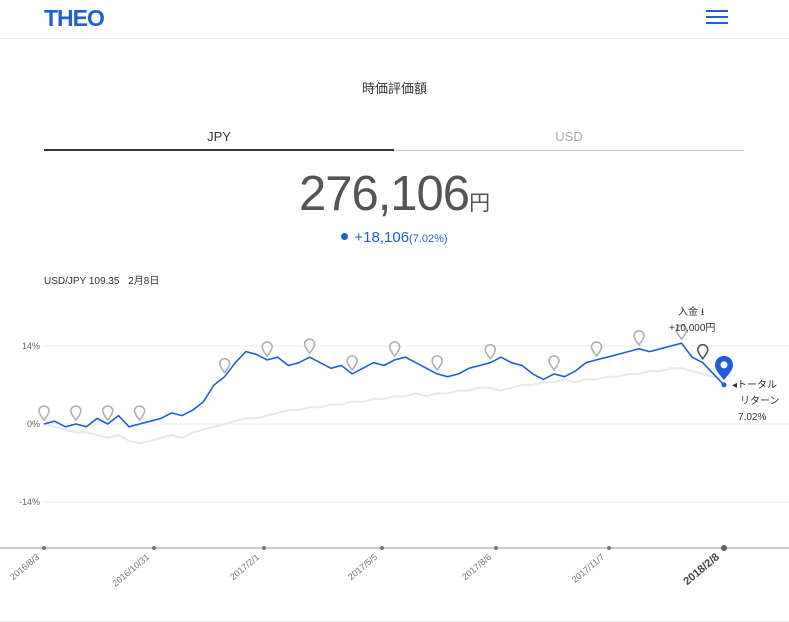 The height and width of the screenshot is (622, 789). What do you see at coordinates (244, 567) in the screenshot?
I see `x-tick-label: 2017/2/1` at bounding box center [244, 567].